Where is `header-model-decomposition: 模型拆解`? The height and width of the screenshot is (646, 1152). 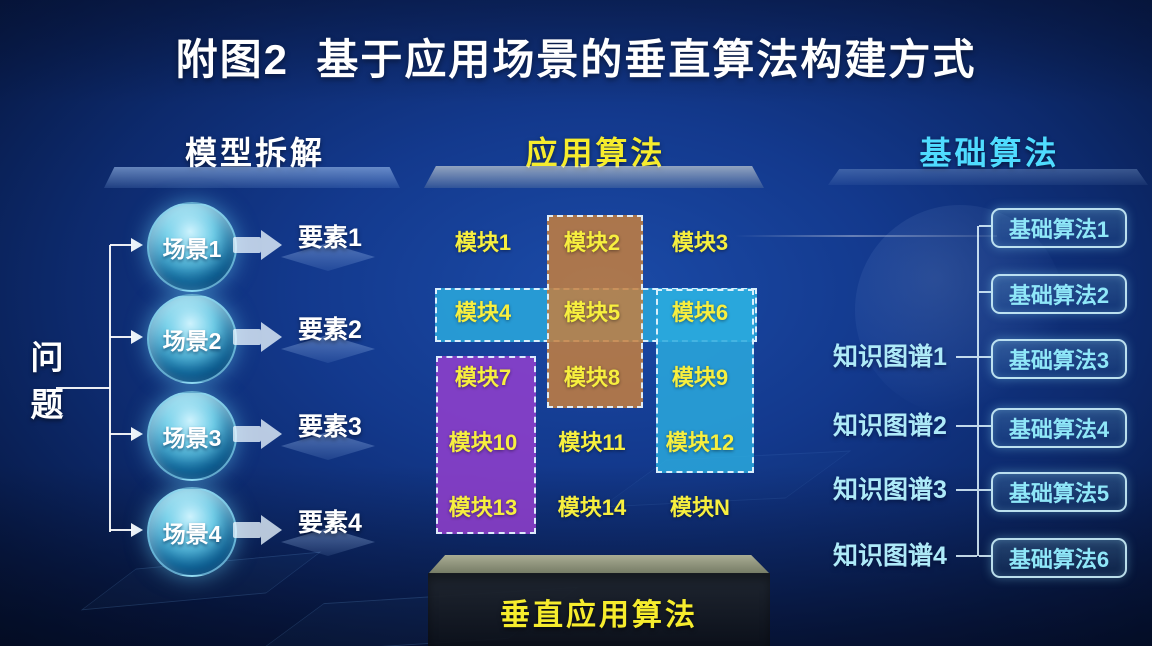 header-model-decomposition: 模型拆解 is located at coordinates (254, 153).